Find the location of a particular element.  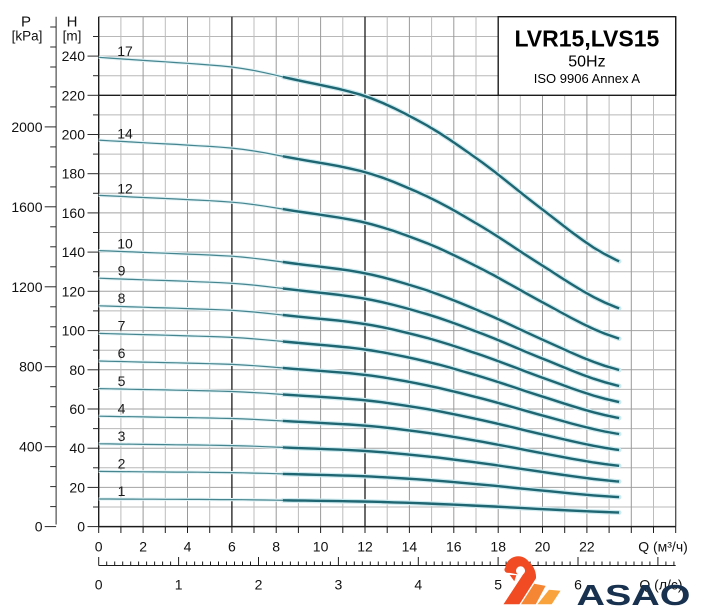

svg-text: 40 is located at coordinates (77, 448).